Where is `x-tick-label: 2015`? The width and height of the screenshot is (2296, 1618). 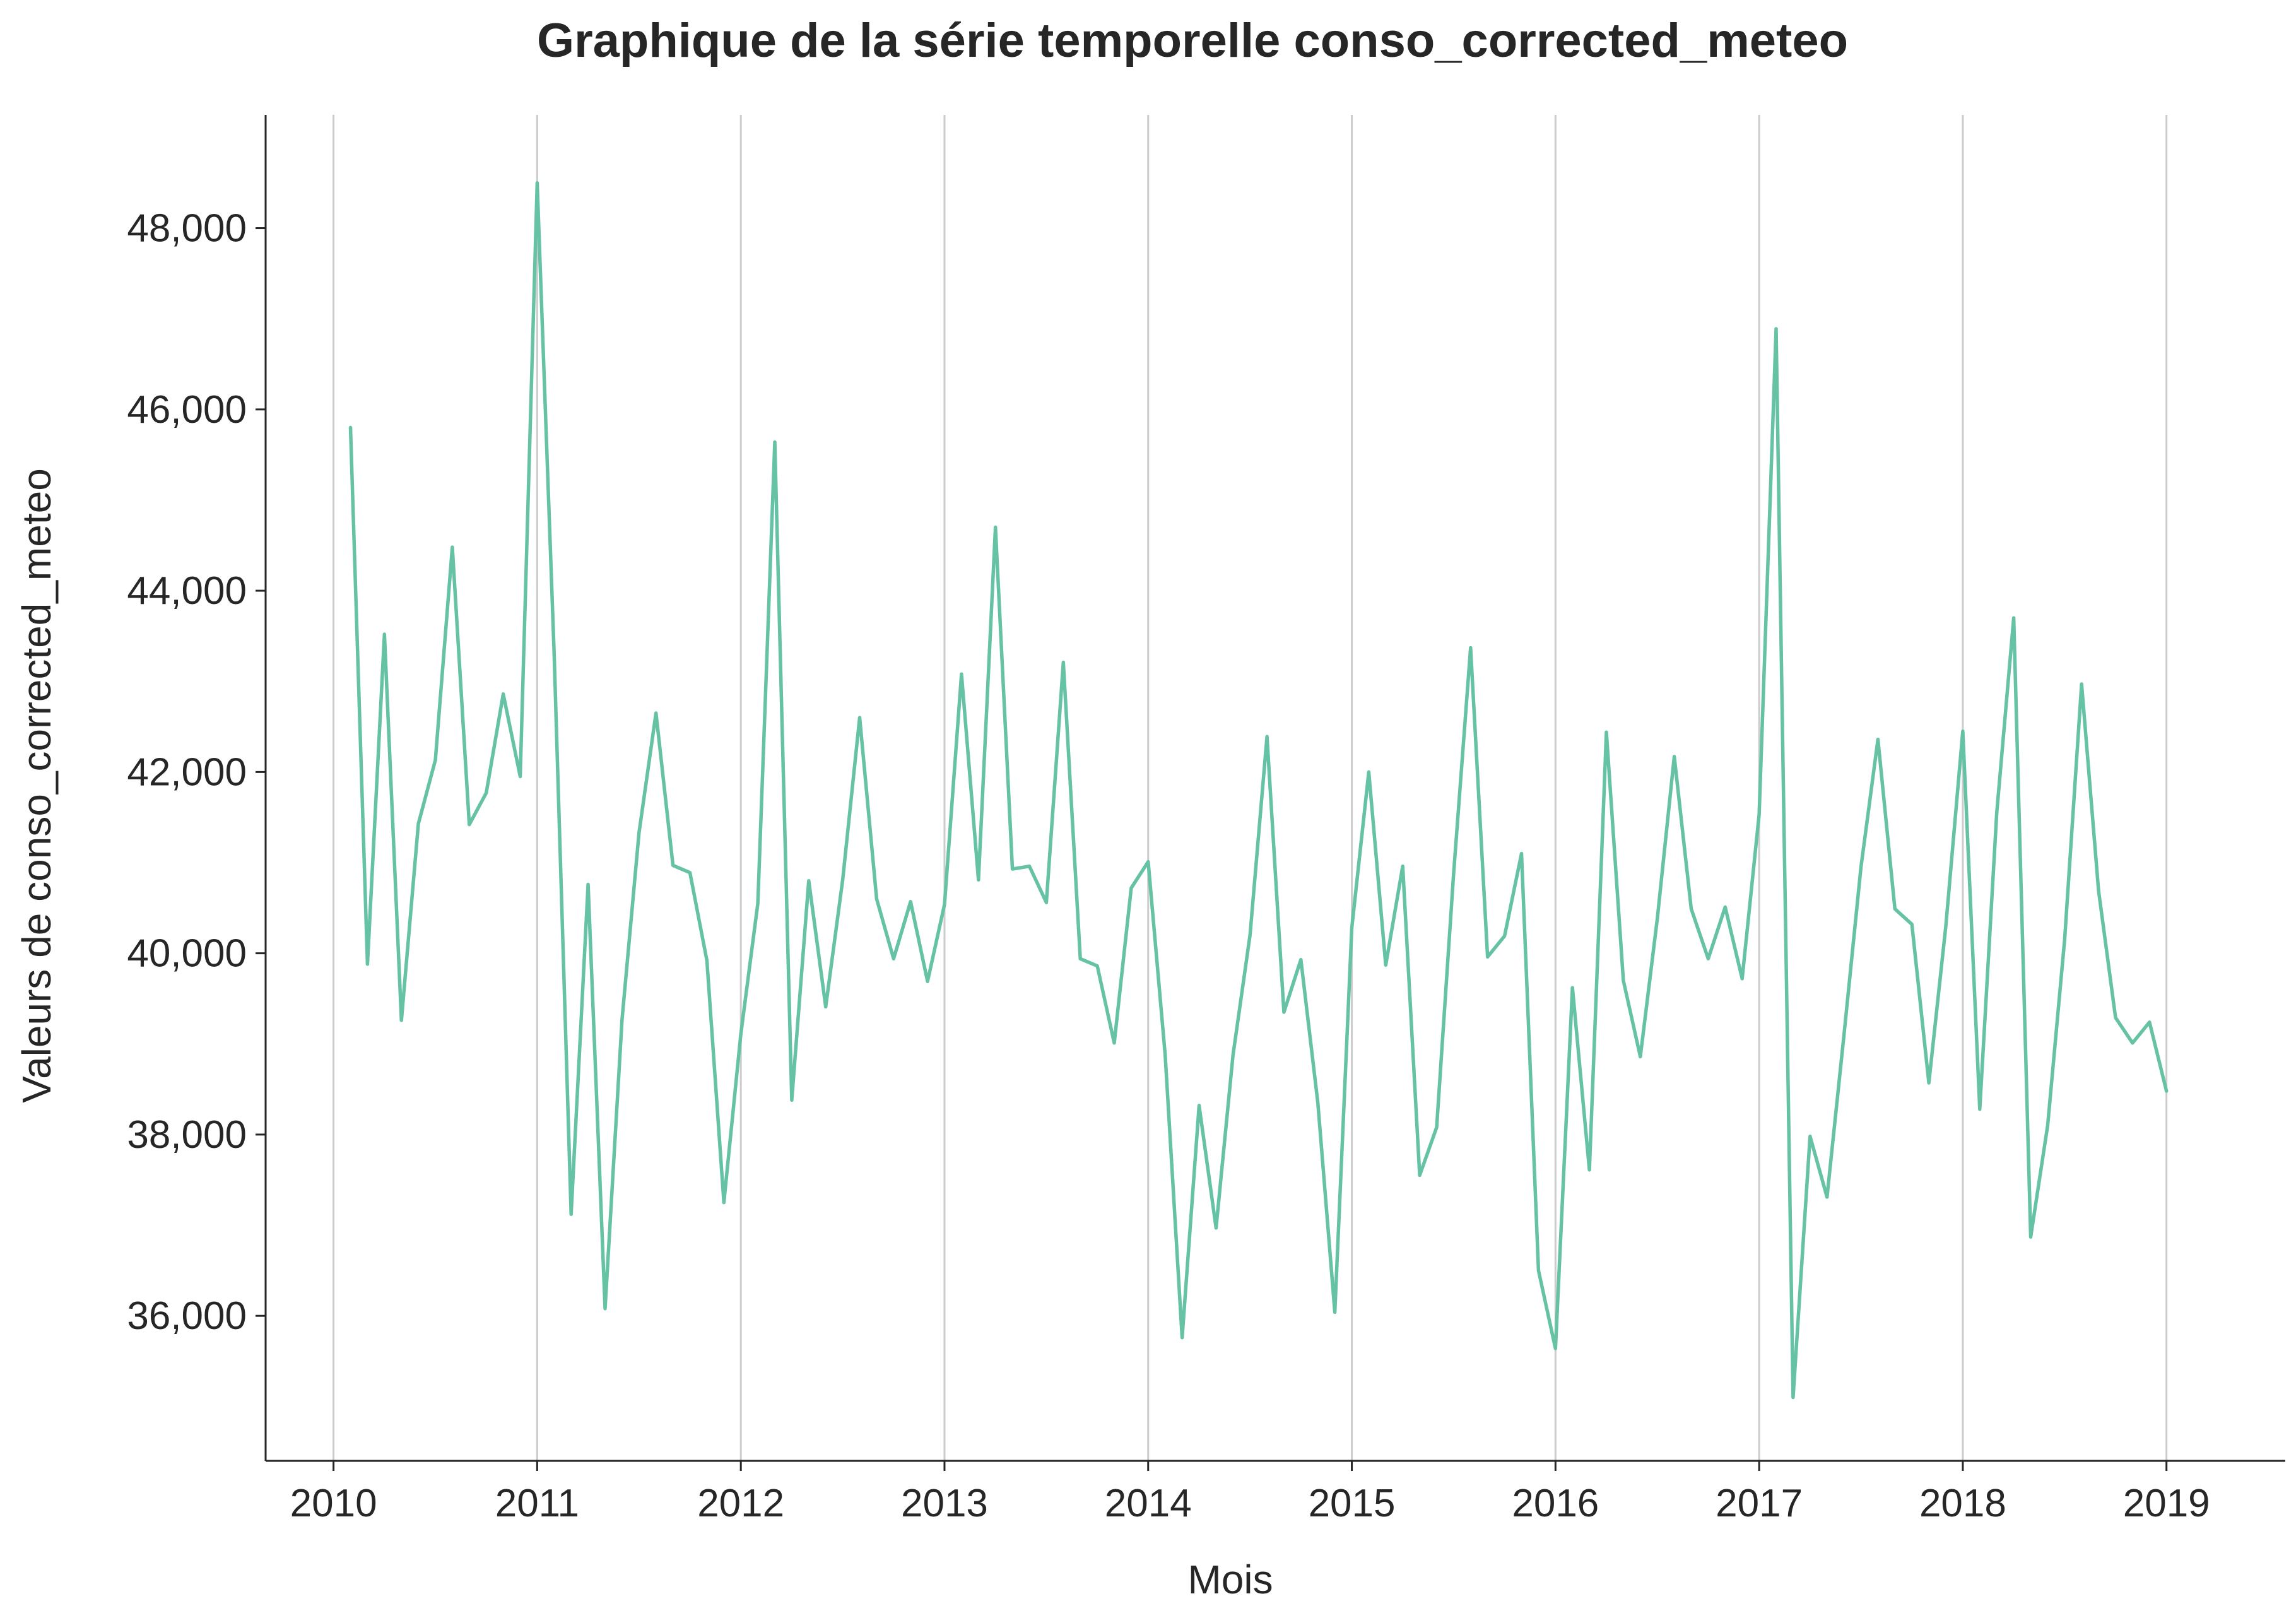
x-tick-label: 2015 is located at coordinates (1352, 1503).